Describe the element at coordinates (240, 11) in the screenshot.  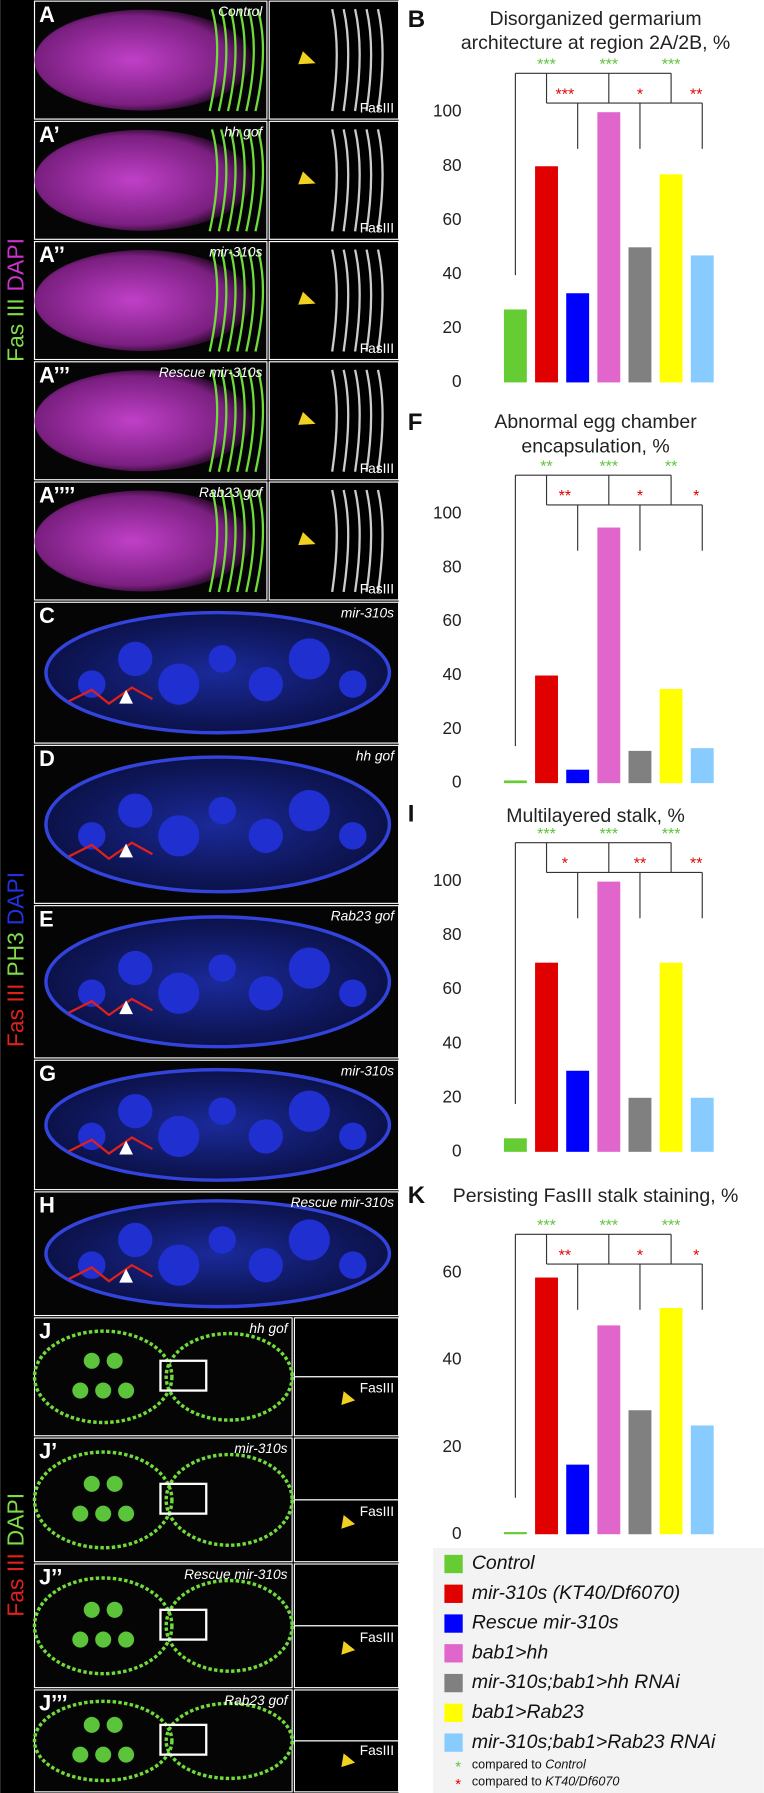
I see `panel-condition: Control` at that location.